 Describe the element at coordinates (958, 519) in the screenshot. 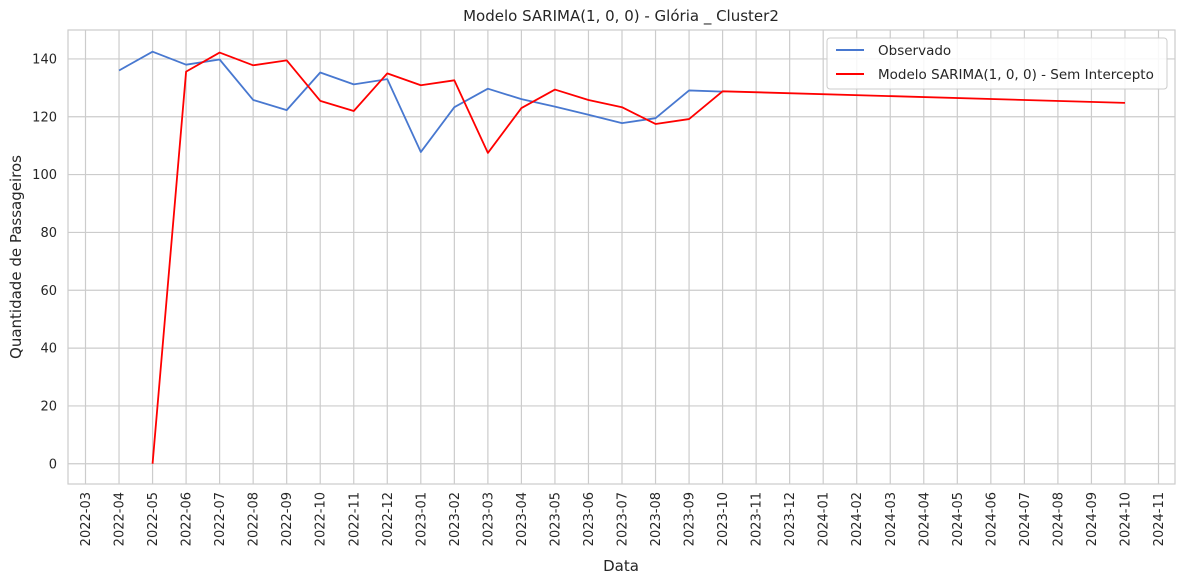

I see `x-tick-label: 2024-05` at that location.